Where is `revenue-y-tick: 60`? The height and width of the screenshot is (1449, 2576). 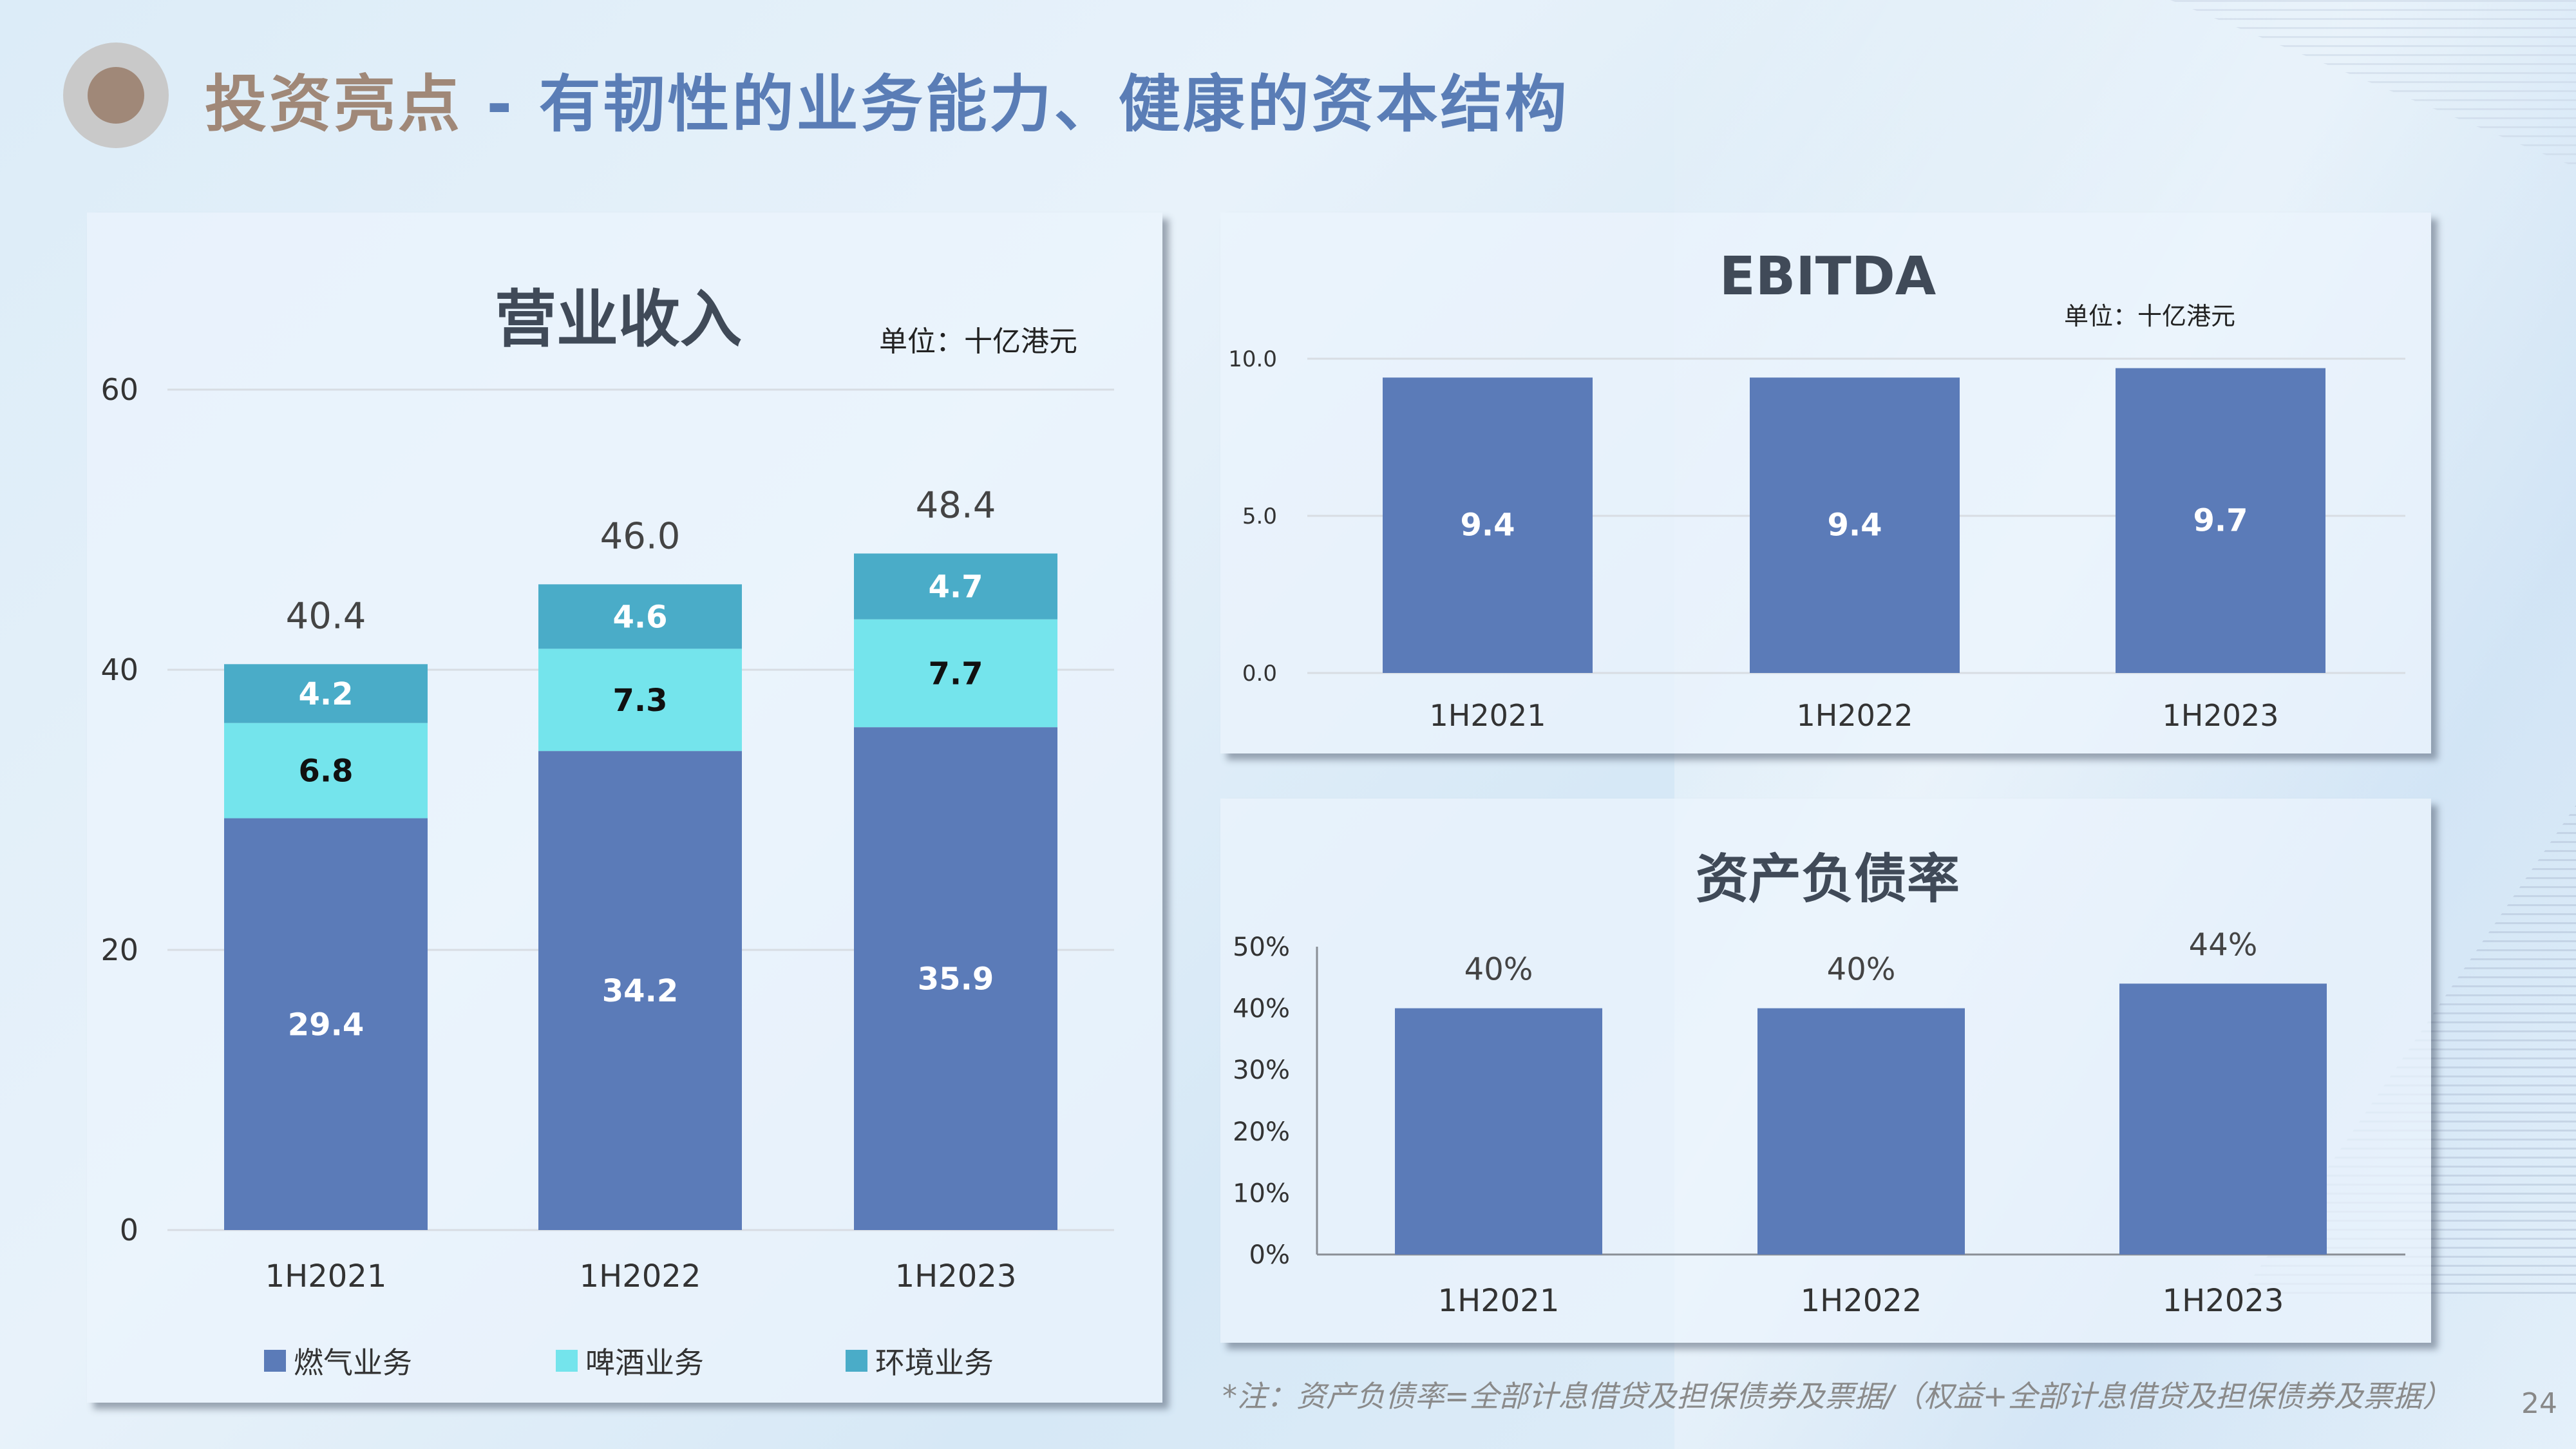 revenue-y-tick: 60 is located at coordinates (119, 389).